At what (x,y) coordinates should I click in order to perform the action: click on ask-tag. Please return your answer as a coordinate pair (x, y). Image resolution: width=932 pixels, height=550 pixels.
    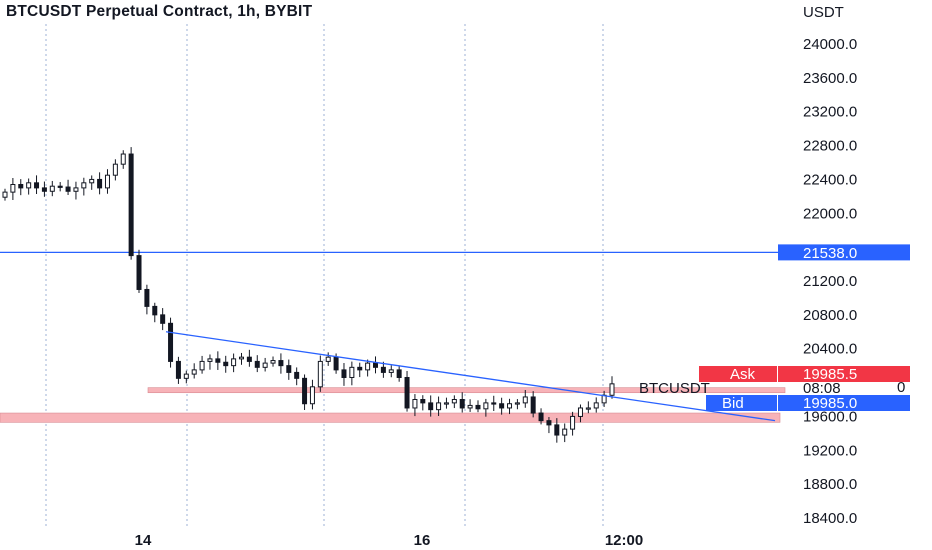
    Looking at the image, I should click on (738, 374).